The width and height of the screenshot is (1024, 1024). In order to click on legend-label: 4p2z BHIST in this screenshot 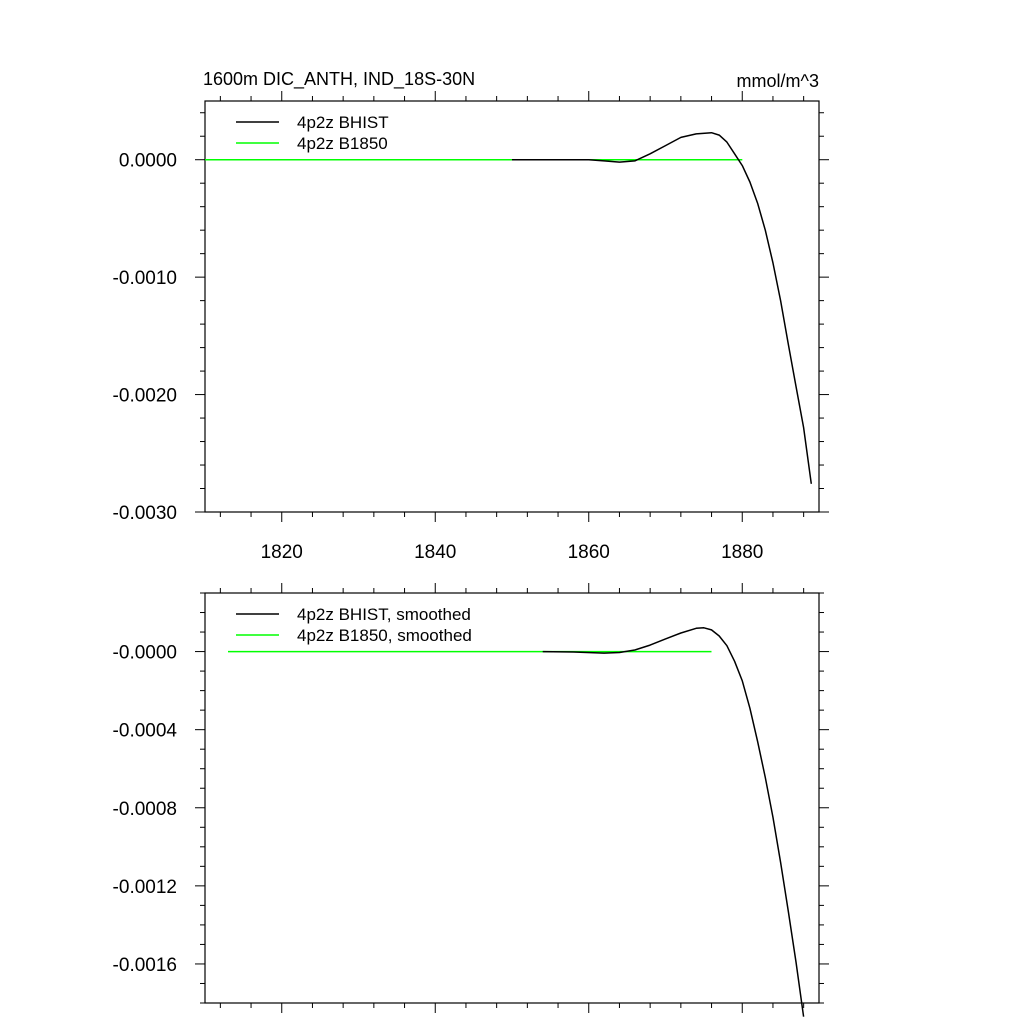, I will do `click(343, 122)`.